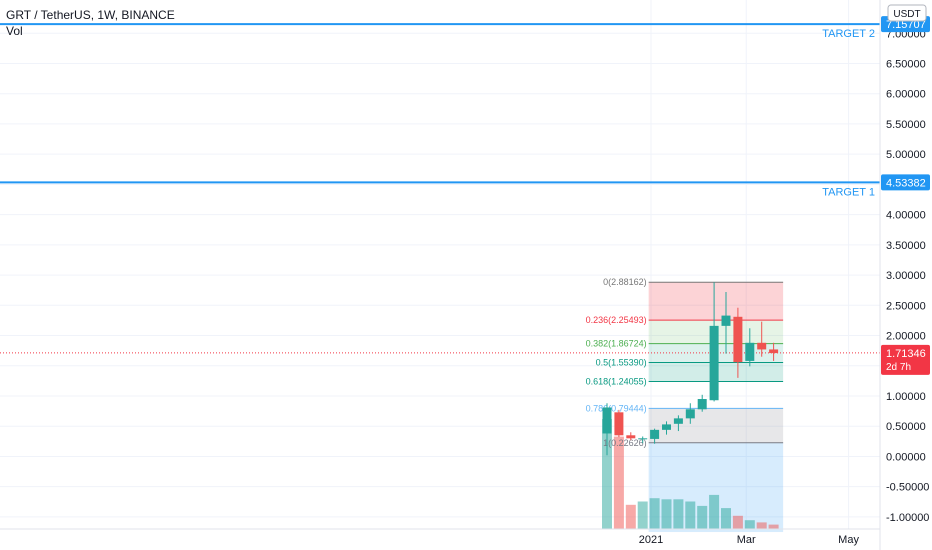 The height and width of the screenshot is (550, 932). I want to click on y-tick-label: 5.50000, so click(906, 125).